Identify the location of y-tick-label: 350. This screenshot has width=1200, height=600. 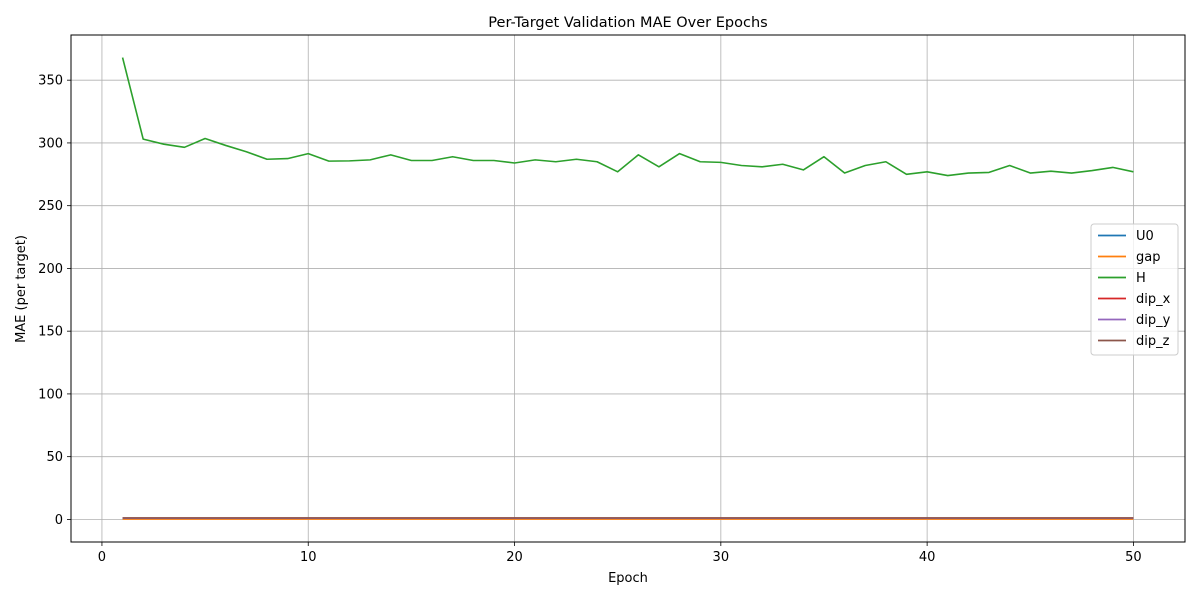
(50, 81).